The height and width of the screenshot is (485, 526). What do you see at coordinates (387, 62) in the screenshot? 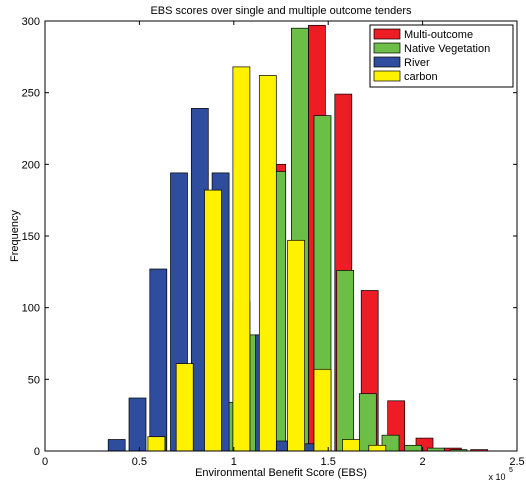
I see `legend-swatch-river` at bounding box center [387, 62].